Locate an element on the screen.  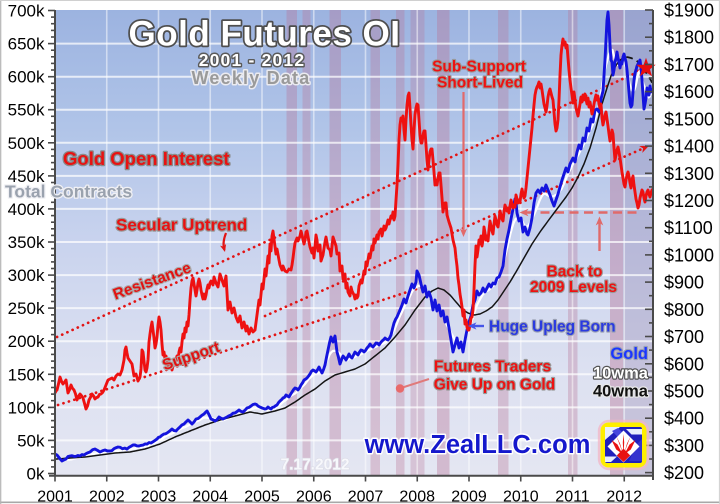
svg-text: 10wma is located at coordinates (621, 374).